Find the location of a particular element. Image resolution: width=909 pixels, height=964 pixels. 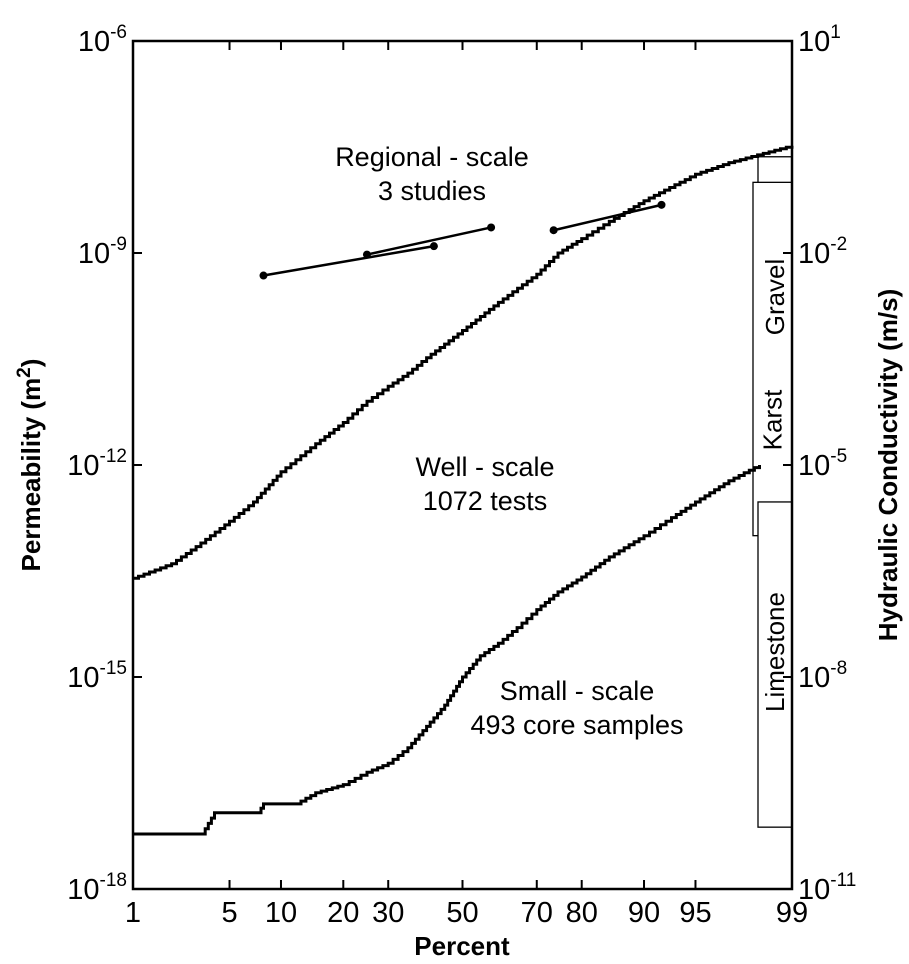

left-y-tick-label: 10⁻⁶ is located at coordinates (102, 40).